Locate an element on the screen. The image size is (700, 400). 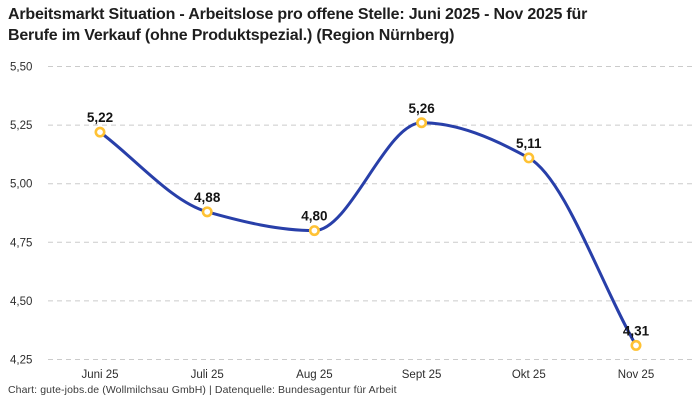
y-axis-tick-label: 4,25 is located at coordinates (21, 361).